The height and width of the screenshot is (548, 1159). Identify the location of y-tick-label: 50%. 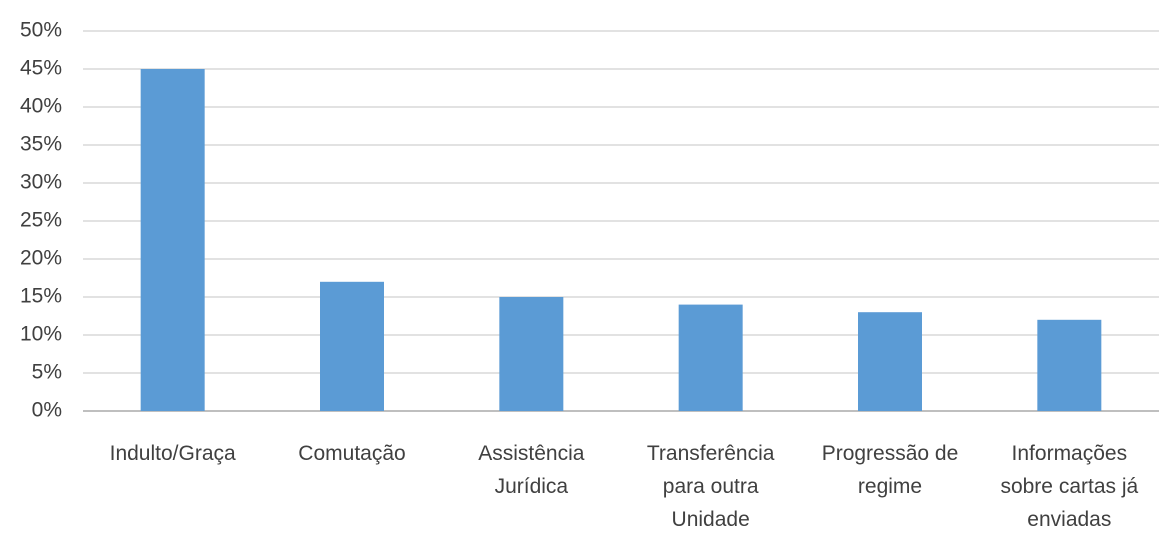
(41, 30).